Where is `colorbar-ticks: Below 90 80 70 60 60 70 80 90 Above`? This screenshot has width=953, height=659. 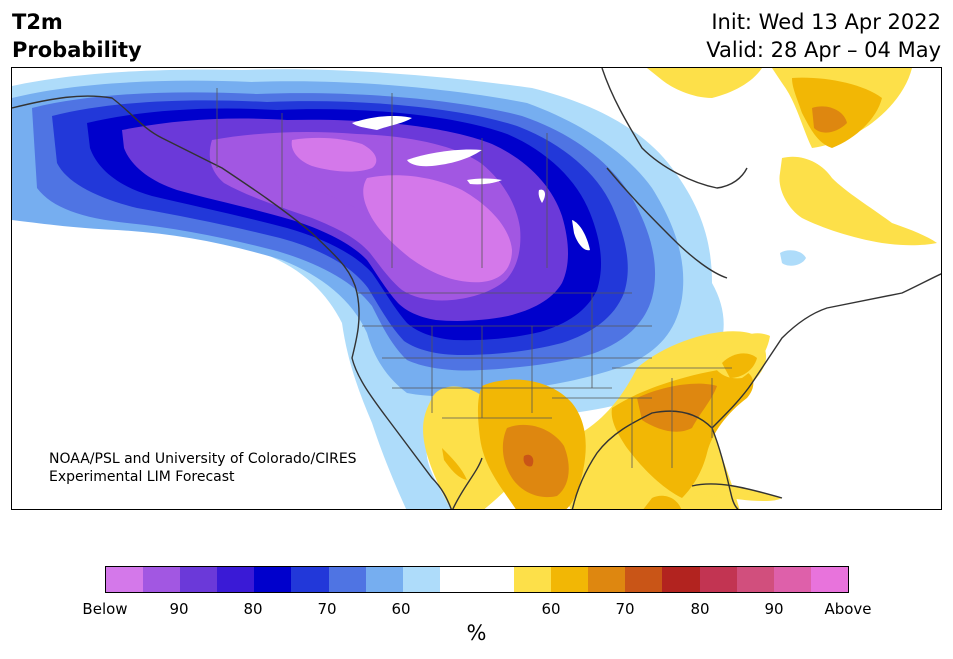
colorbar-ticks: Below 90 80 70 60 60 70 80 90 Above is located at coordinates (476, 610).